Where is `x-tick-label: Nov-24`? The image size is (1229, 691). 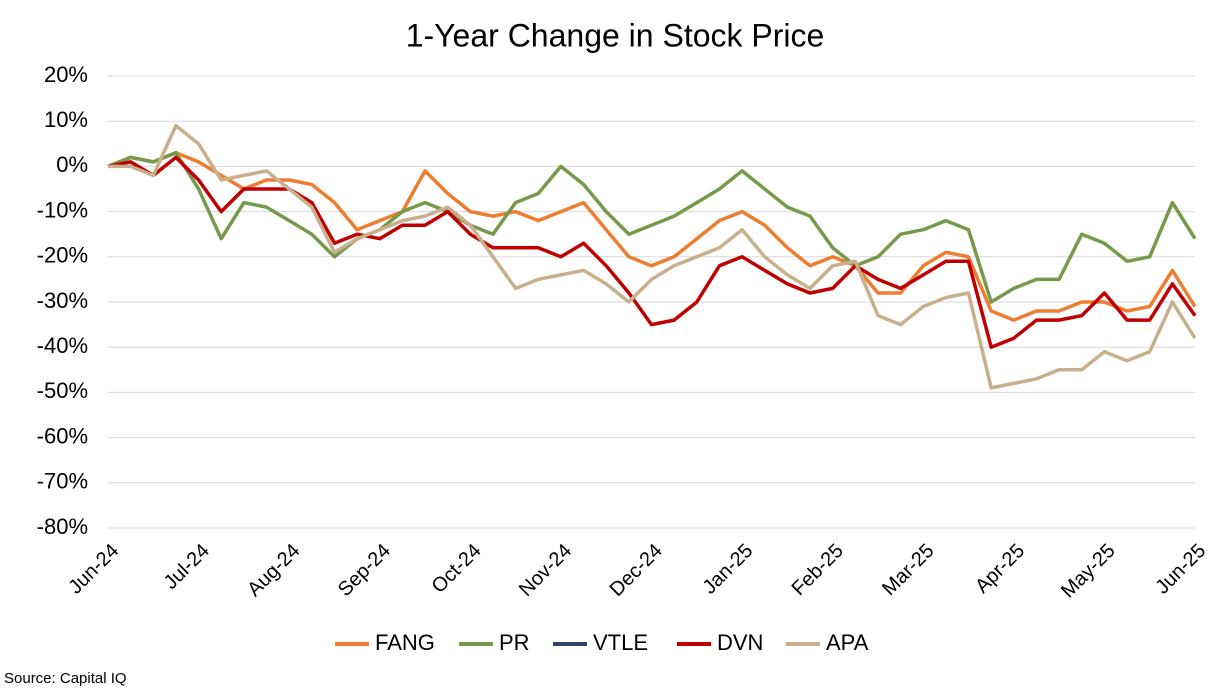
x-tick-label: Nov-24 is located at coordinates (545, 570).